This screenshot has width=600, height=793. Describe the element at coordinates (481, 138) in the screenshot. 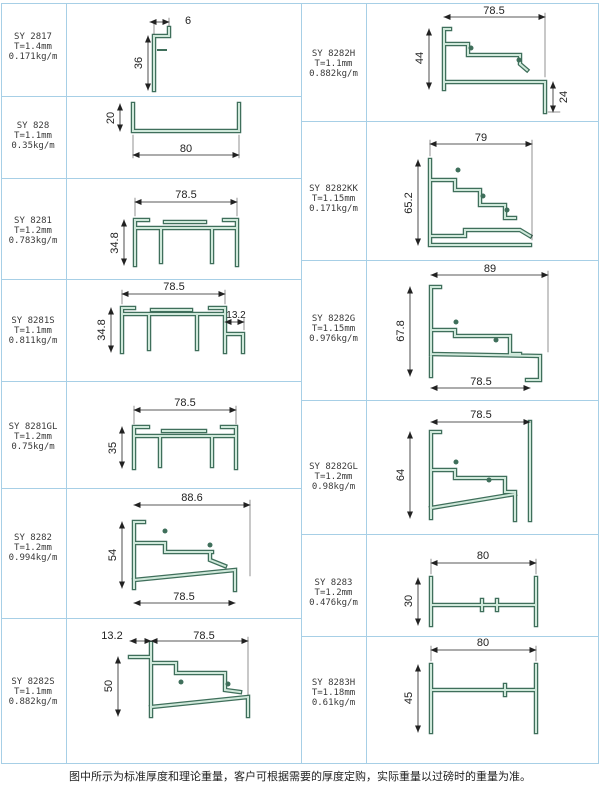

I see `dimension-label: 79` at that location.